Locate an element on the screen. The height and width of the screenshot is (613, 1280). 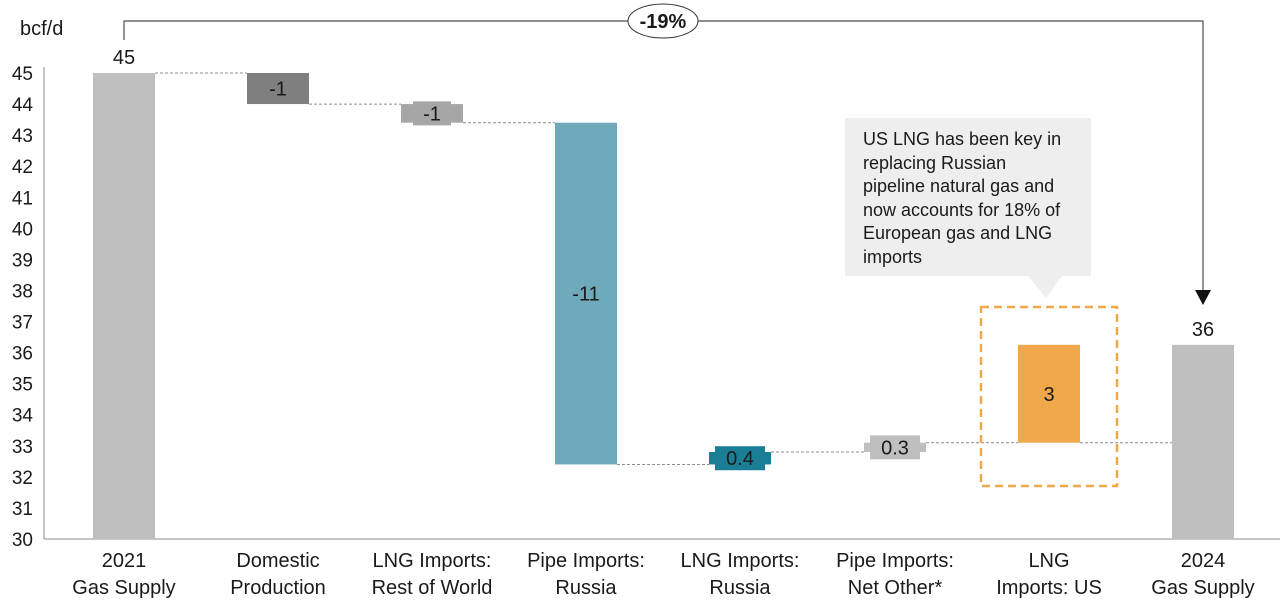
y-tick-label: 40 is located at coordinates (22, 229).